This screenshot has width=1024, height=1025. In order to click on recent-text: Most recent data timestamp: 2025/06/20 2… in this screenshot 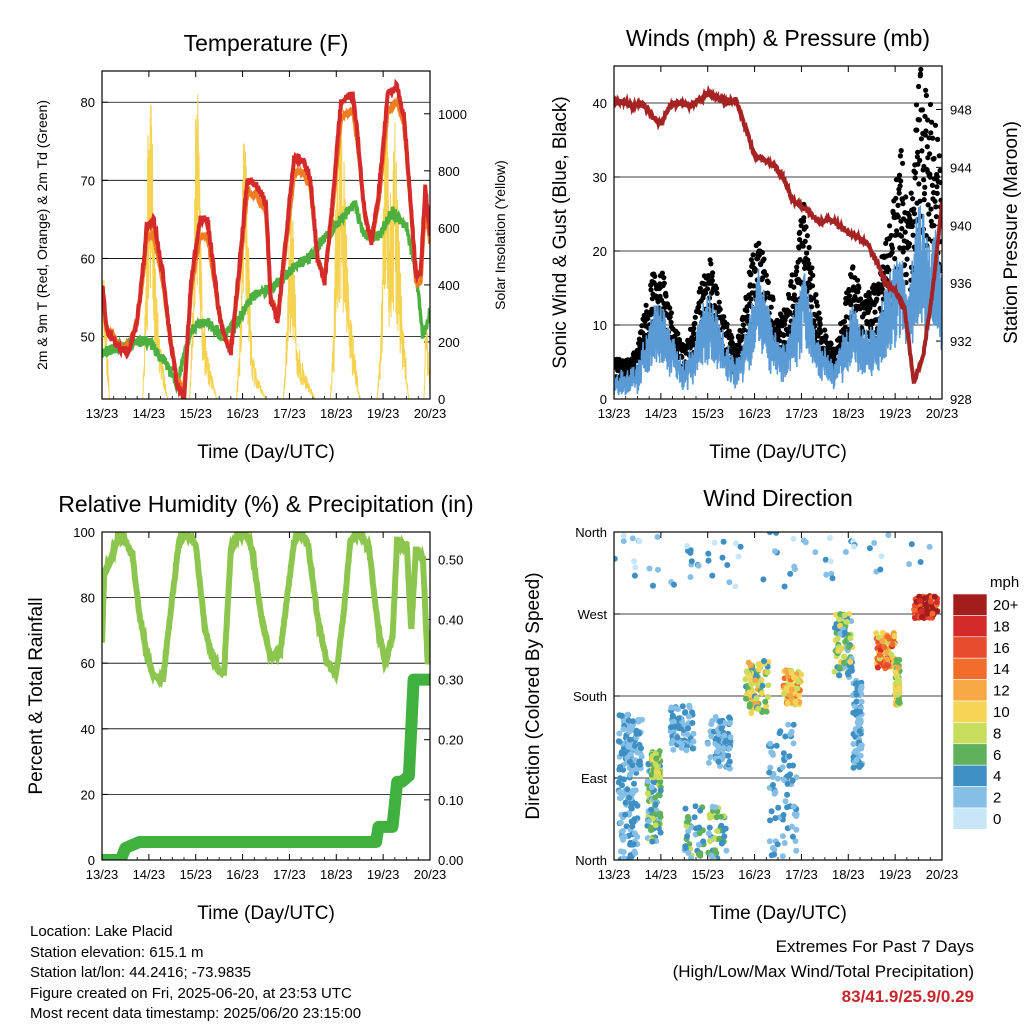, I will do `click(196, 1014)`.